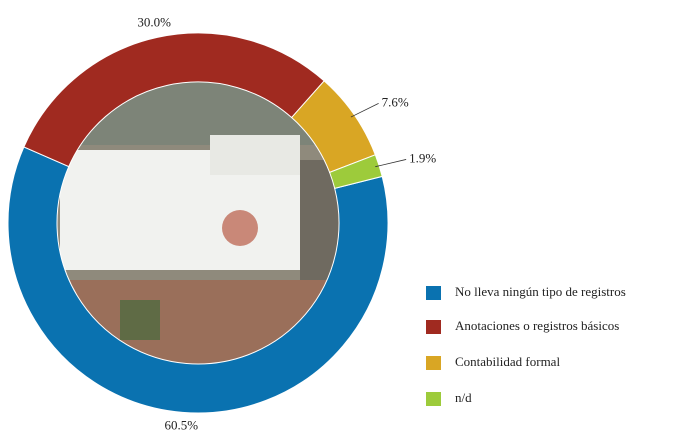  Describe the element at coordinates (181, 424) in the screenshot. I see `value-label: 60.5%` at that location.